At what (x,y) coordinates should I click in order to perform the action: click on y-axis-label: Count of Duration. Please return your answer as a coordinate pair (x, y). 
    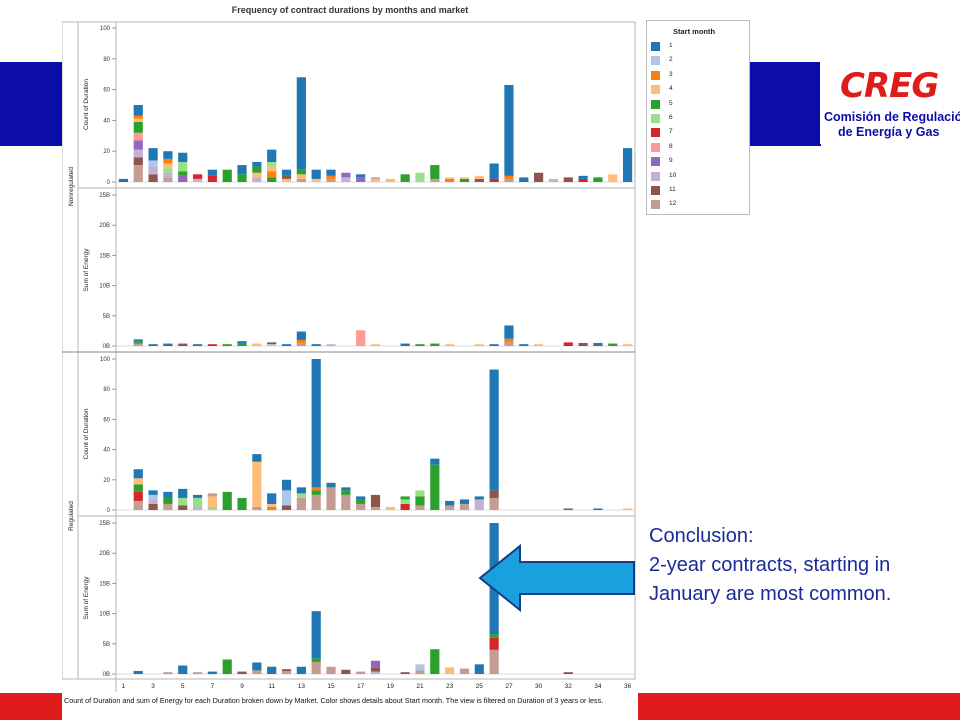
    Looking at the image, I should click on (86, 433).